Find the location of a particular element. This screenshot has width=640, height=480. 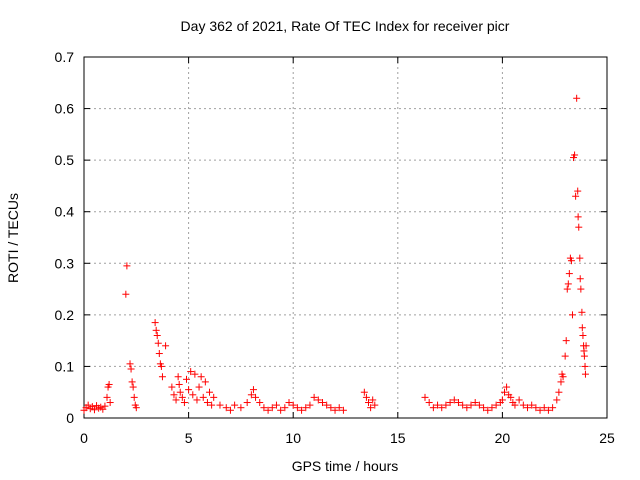

x-tick-label: 5 is located at coordinates (189, 438).